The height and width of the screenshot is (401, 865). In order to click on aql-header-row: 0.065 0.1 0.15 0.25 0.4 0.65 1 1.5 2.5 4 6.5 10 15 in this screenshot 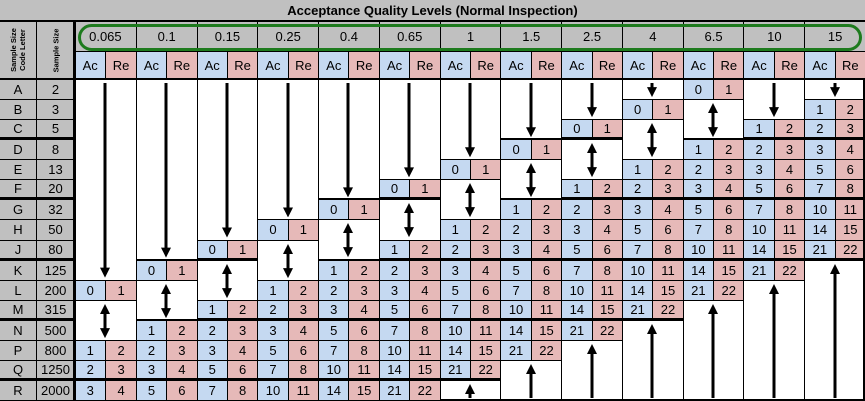, I will do `click(470, 37)`.